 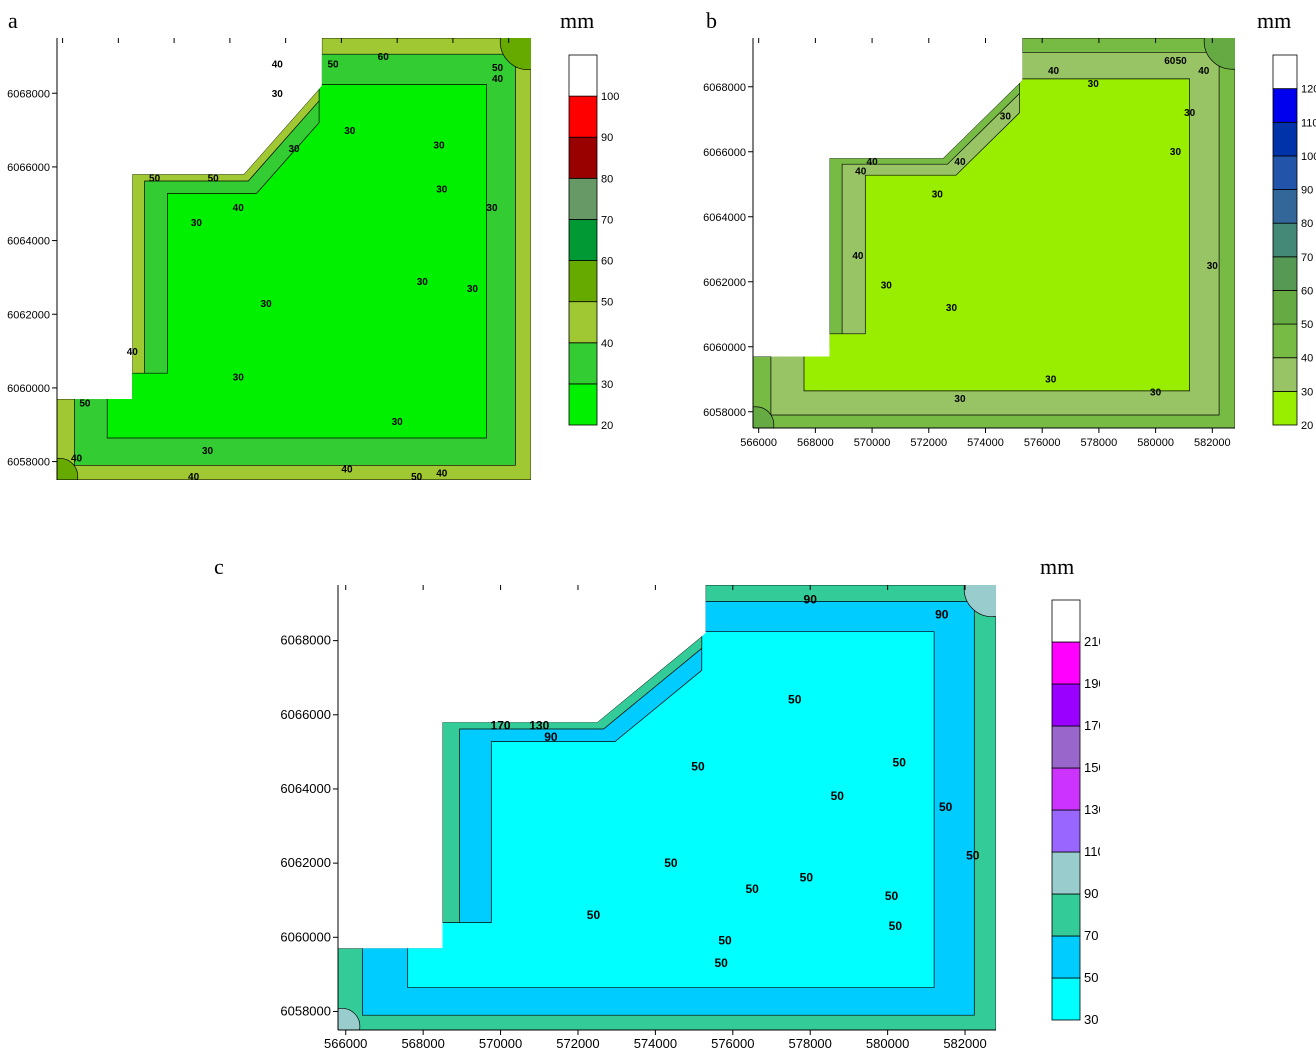 What do you see at coordinates (28, 242) in the screenshot?
I see `y-tick-label: 6064000` at bounding box center [28, 242].